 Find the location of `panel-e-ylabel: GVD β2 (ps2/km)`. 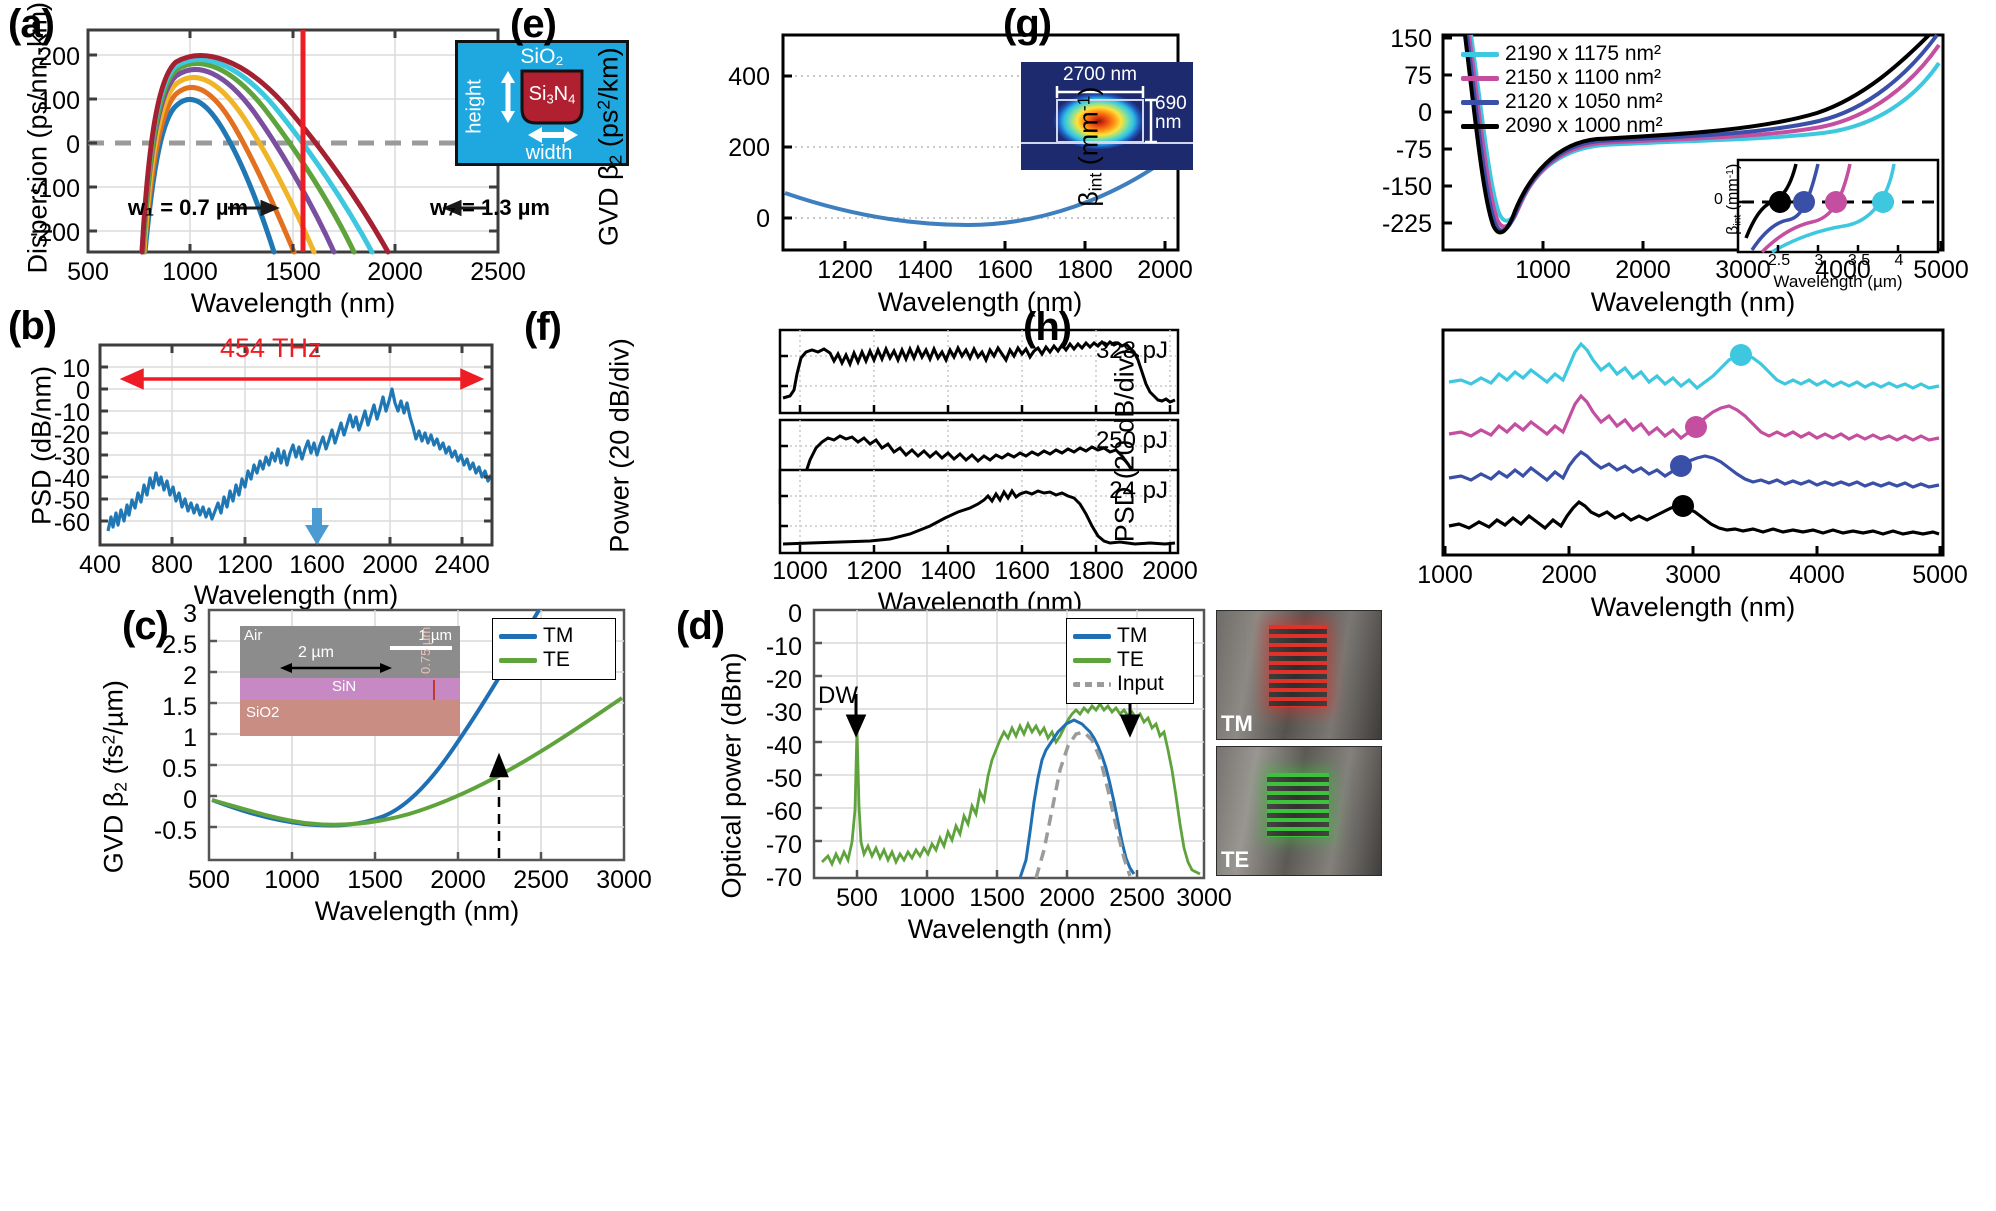

panel-e-ylabel: GVD β2 (ps2/km) is located at coordinates (609, 146).